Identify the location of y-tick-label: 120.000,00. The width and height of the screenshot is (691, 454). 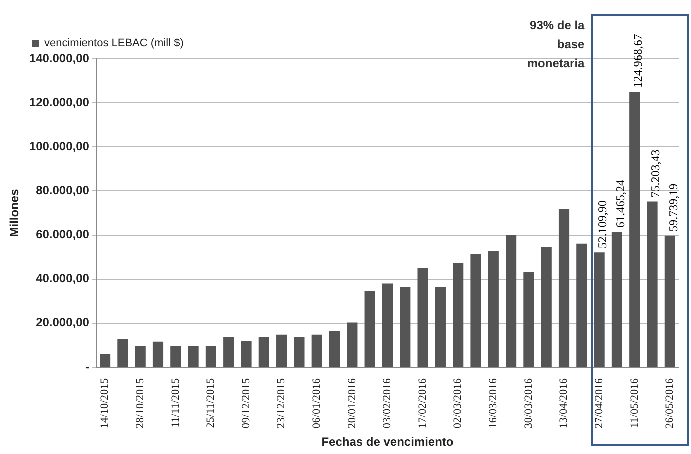
(59, 102).